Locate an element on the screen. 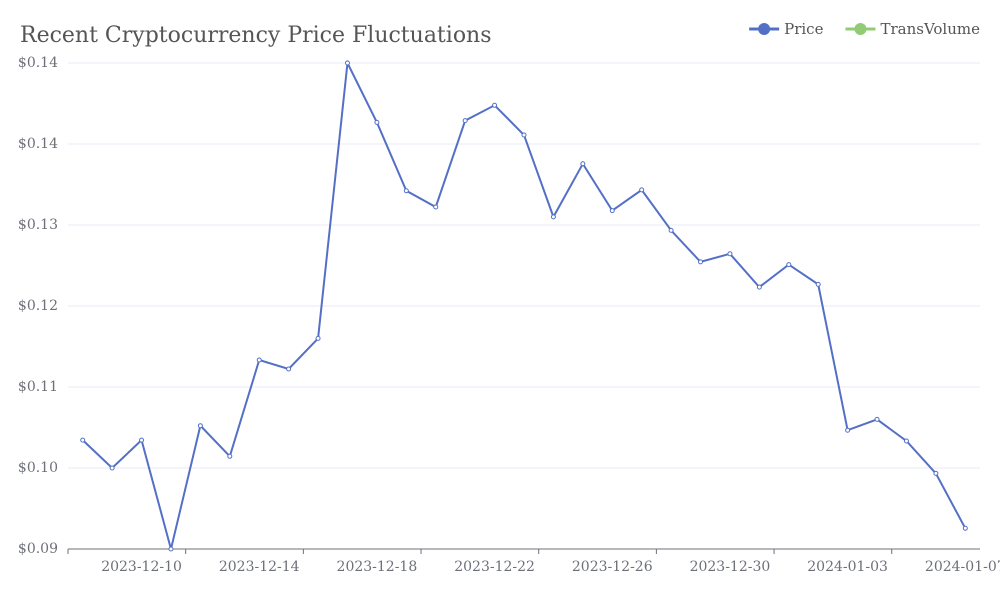 The width and height of the screenshot is (1000, 600). x-tick-label: 2023-12-14 is located at coordinates (259, 567).